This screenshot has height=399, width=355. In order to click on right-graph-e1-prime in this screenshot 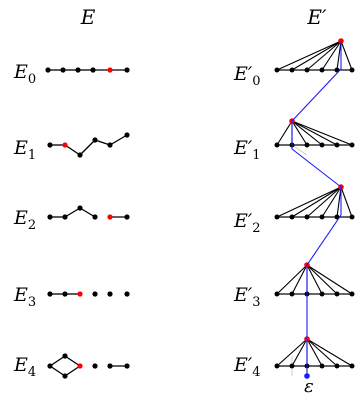, I will do `click(314, 137)`.